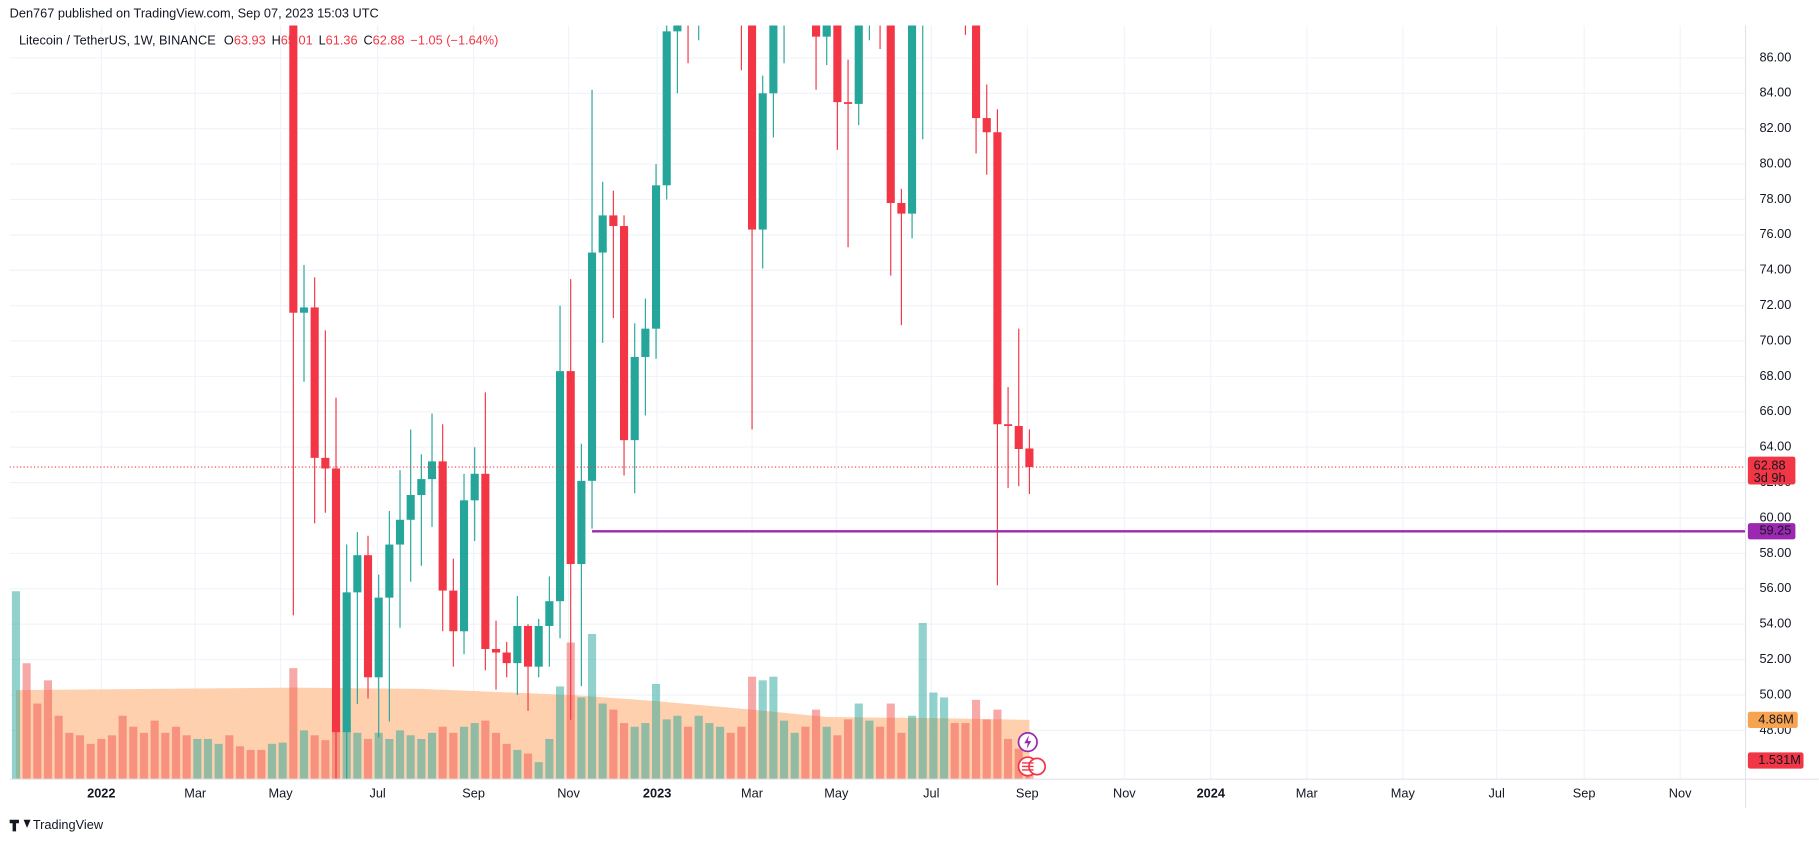 The height and width of the screenshot is (843, 1819). I want to click on event-icons, so click(1032, 754).